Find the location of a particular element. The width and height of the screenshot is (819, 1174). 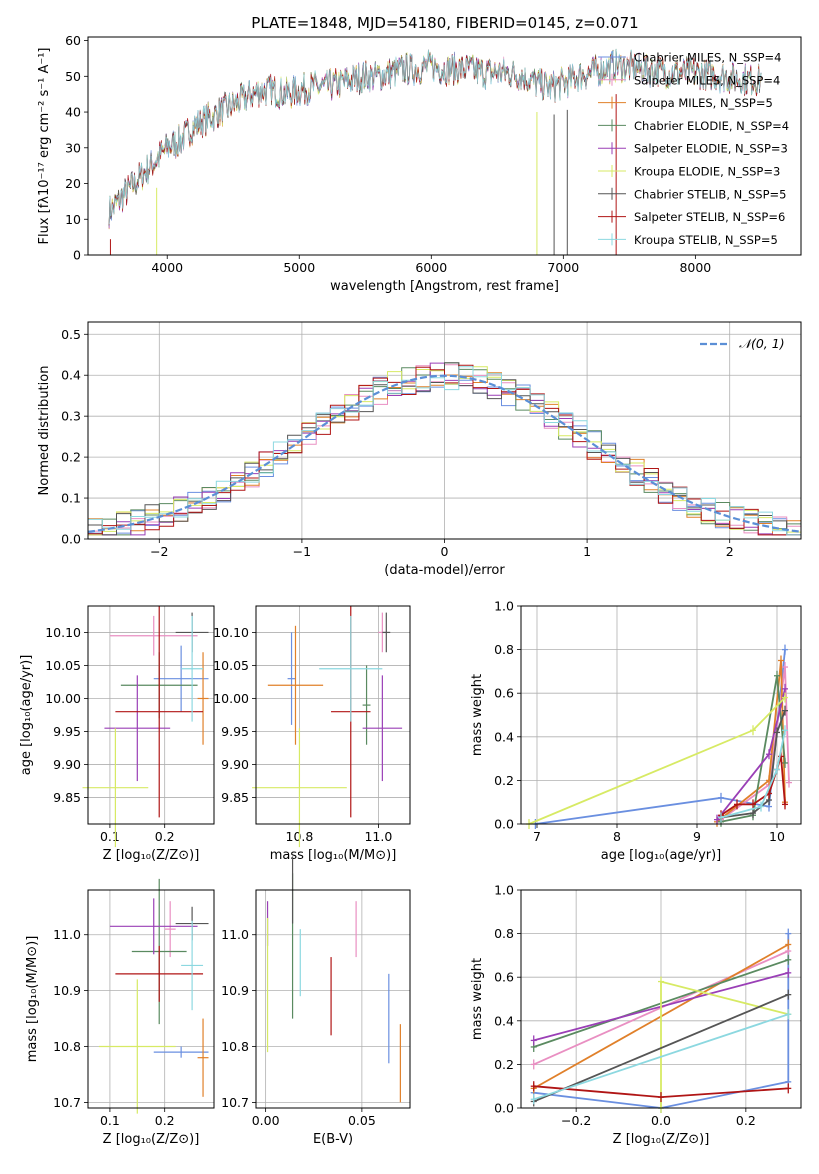

y-tick-label: 50 is located at coordinates (73, 76).